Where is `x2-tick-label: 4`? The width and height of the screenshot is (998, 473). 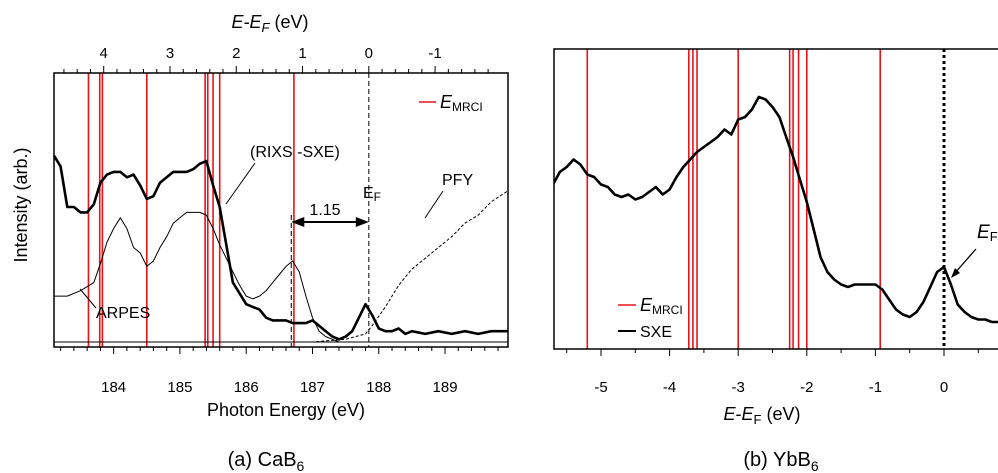 x2-tick-label: 4 is located at coordinates (104, 53).